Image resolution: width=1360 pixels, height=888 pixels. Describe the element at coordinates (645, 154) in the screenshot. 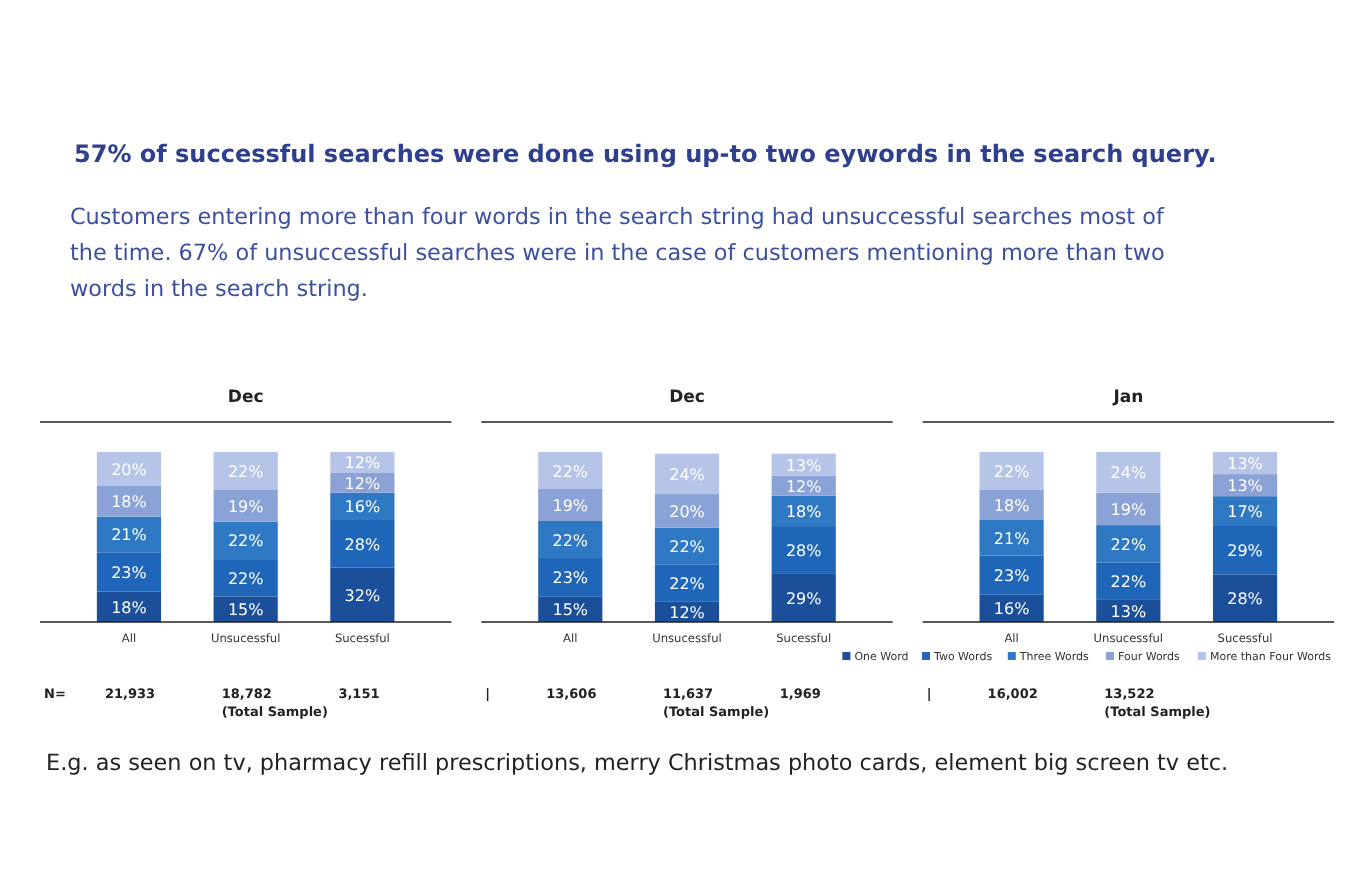

I see `text: 57% of successful searches were done using up-to two eywords in the search query.` at that location.